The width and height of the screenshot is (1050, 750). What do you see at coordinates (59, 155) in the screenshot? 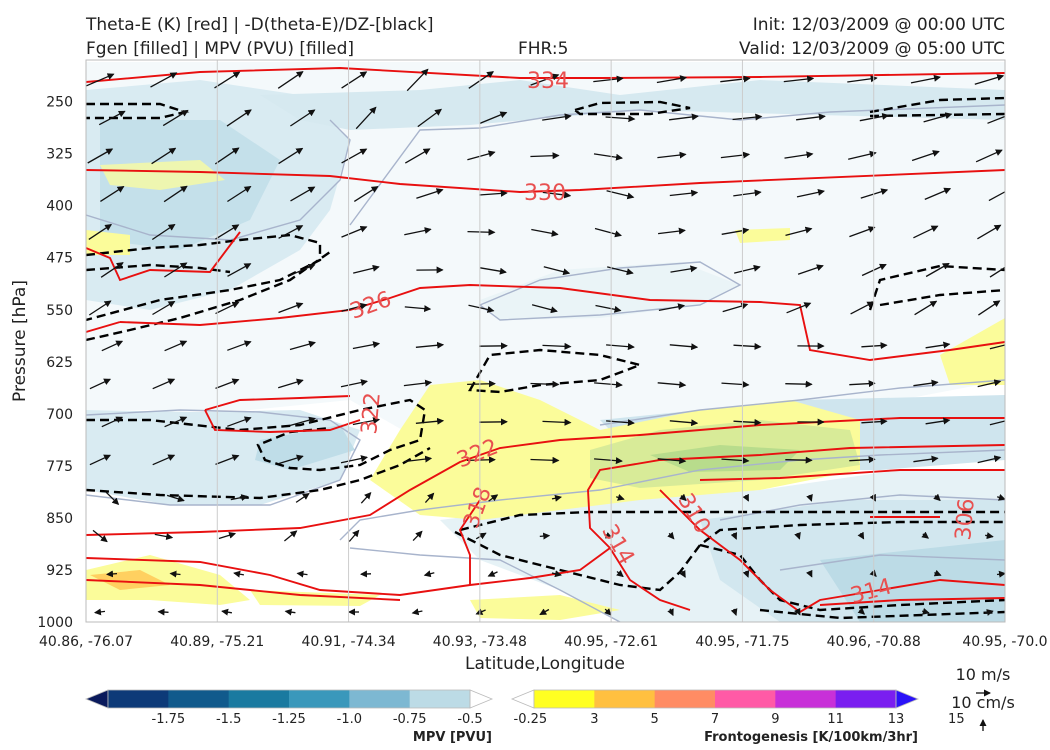
I see `y-tick-label: 325` at bounding box center [59, 155].